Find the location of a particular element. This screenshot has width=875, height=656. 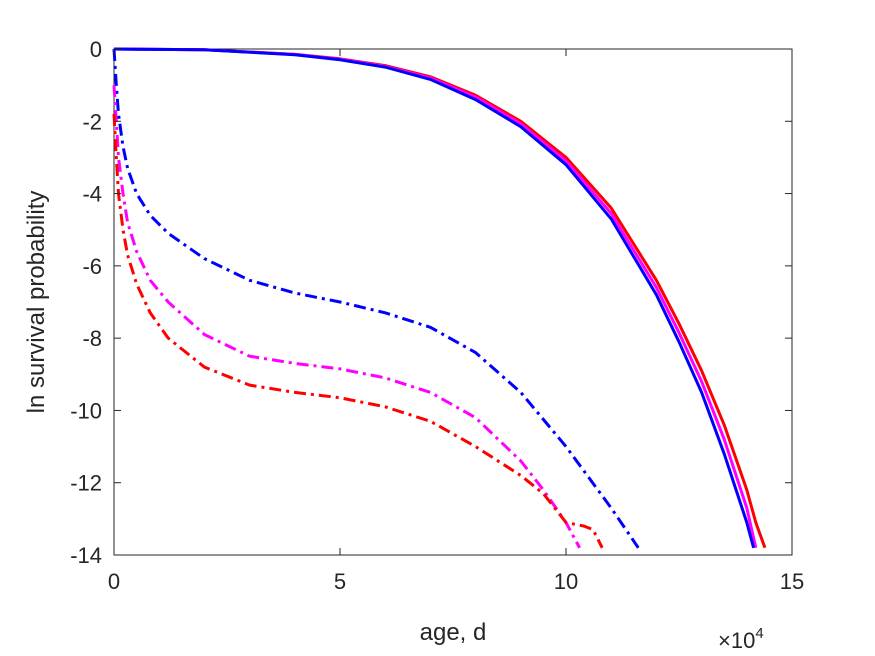

x-tick-label: 5 is located at coordinates (340, 581).